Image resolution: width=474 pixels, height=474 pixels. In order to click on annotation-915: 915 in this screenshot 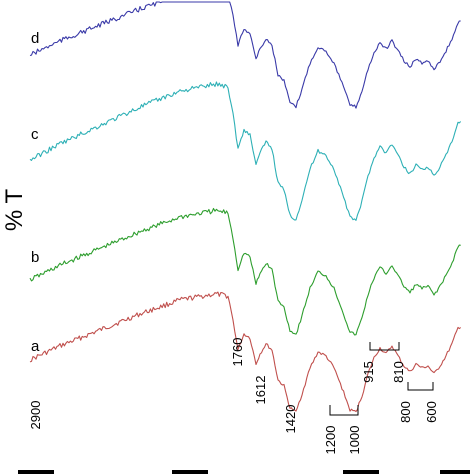, I will do `click(368, 372)`.